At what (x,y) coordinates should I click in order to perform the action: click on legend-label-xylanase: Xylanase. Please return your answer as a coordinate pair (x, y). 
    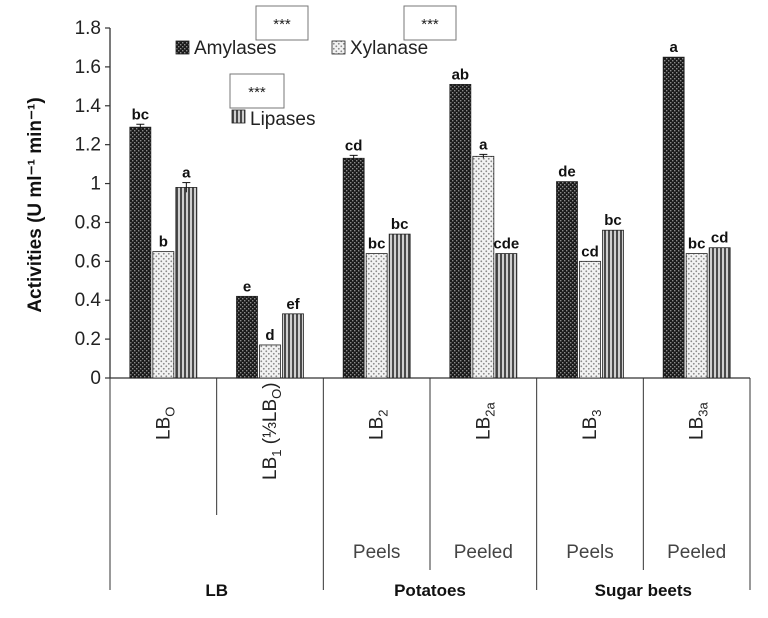
    Looking at the image, I should click on (389, 48).